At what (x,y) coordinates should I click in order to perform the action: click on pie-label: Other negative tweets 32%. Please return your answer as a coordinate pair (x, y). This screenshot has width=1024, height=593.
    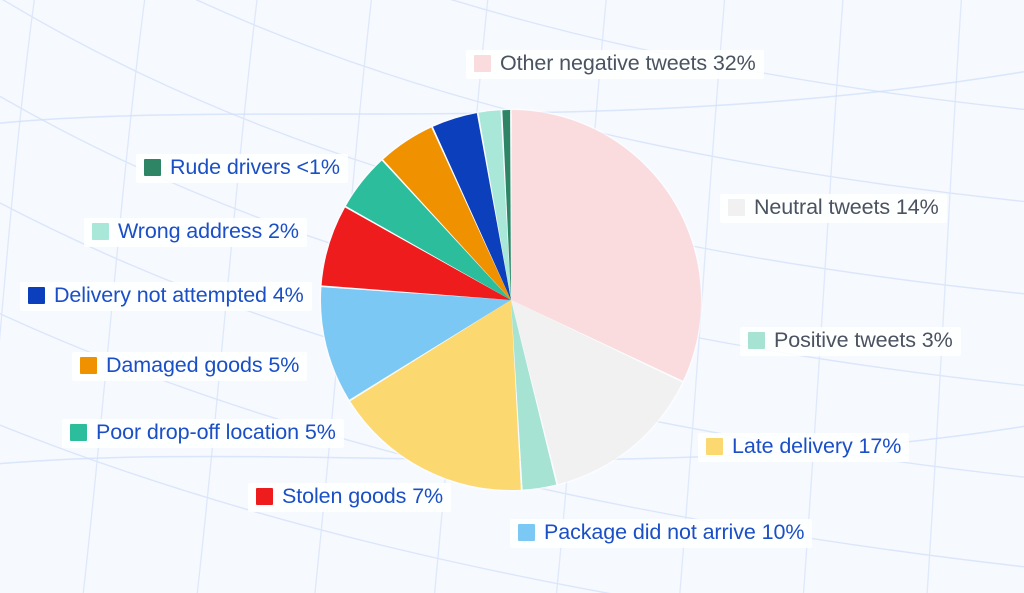
    Looking at the image, I should click on (615, 64).